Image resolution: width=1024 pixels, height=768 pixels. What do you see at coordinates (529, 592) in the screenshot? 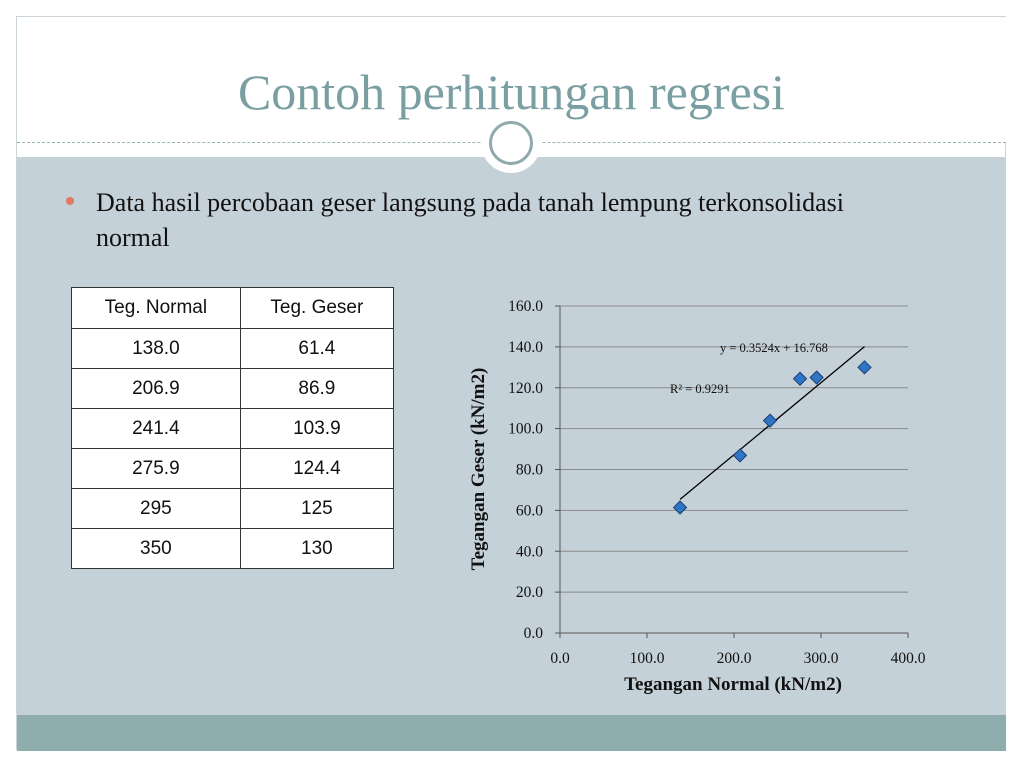
I see `y-tick-label: 20.0` at bounding box center [529, 592].